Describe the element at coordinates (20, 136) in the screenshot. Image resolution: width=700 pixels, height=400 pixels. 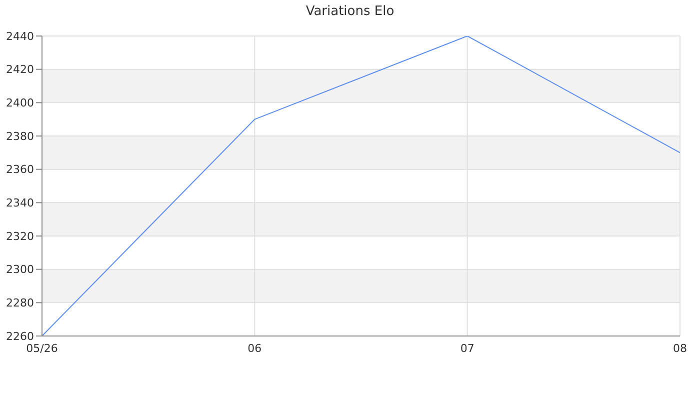
I see `y-tick-label: 2380` at that location.